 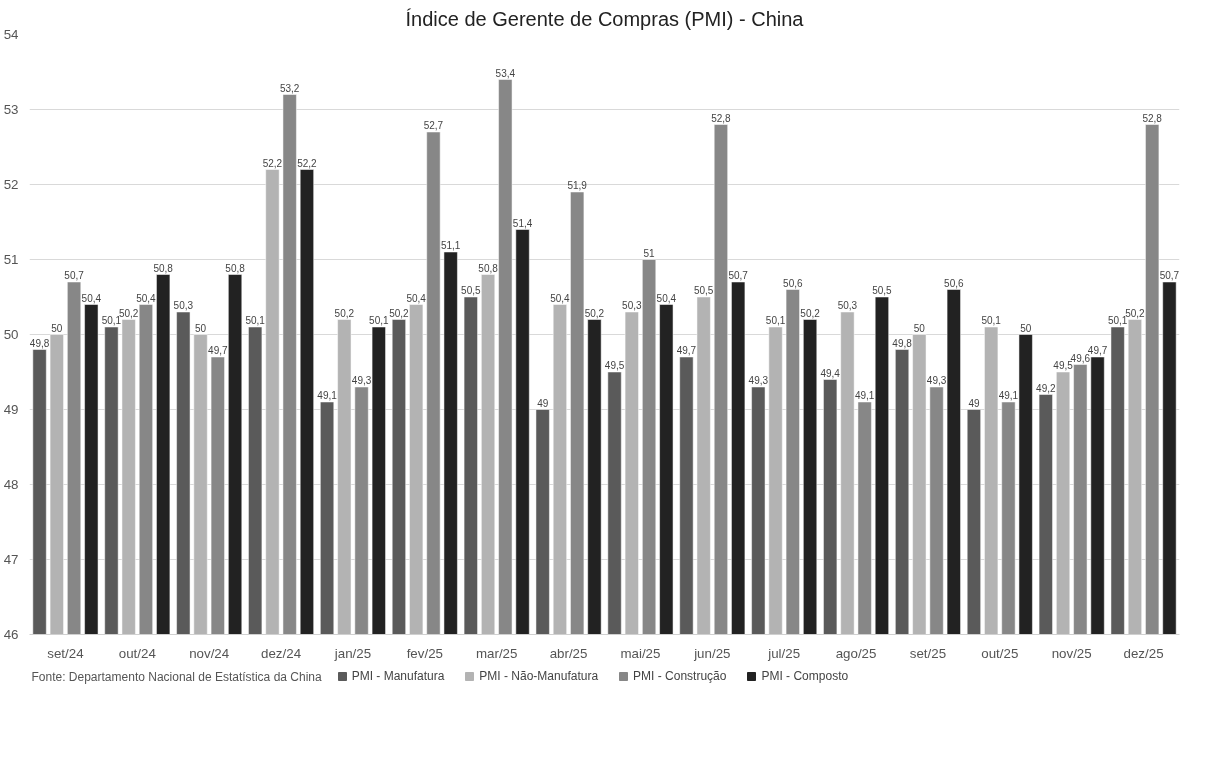 What do you see at coordinates (11, 634) in the screenshot?
I see `y-tick-label: 46` at bounding box center [11, 634].